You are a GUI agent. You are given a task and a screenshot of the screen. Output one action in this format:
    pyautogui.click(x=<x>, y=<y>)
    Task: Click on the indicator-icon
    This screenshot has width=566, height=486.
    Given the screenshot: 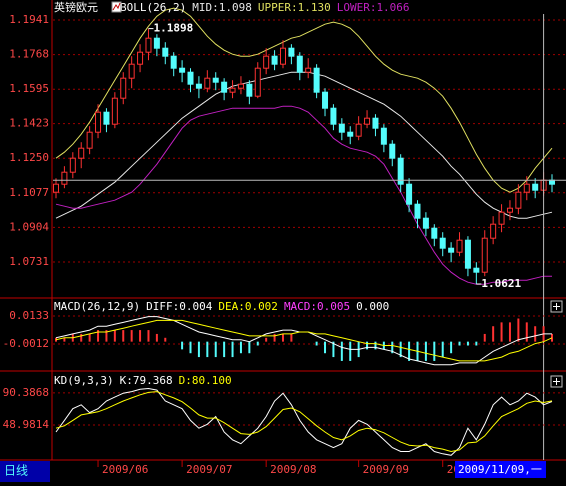 What is the action you would take?
    pyautogui.click(x=116, y=7)
    